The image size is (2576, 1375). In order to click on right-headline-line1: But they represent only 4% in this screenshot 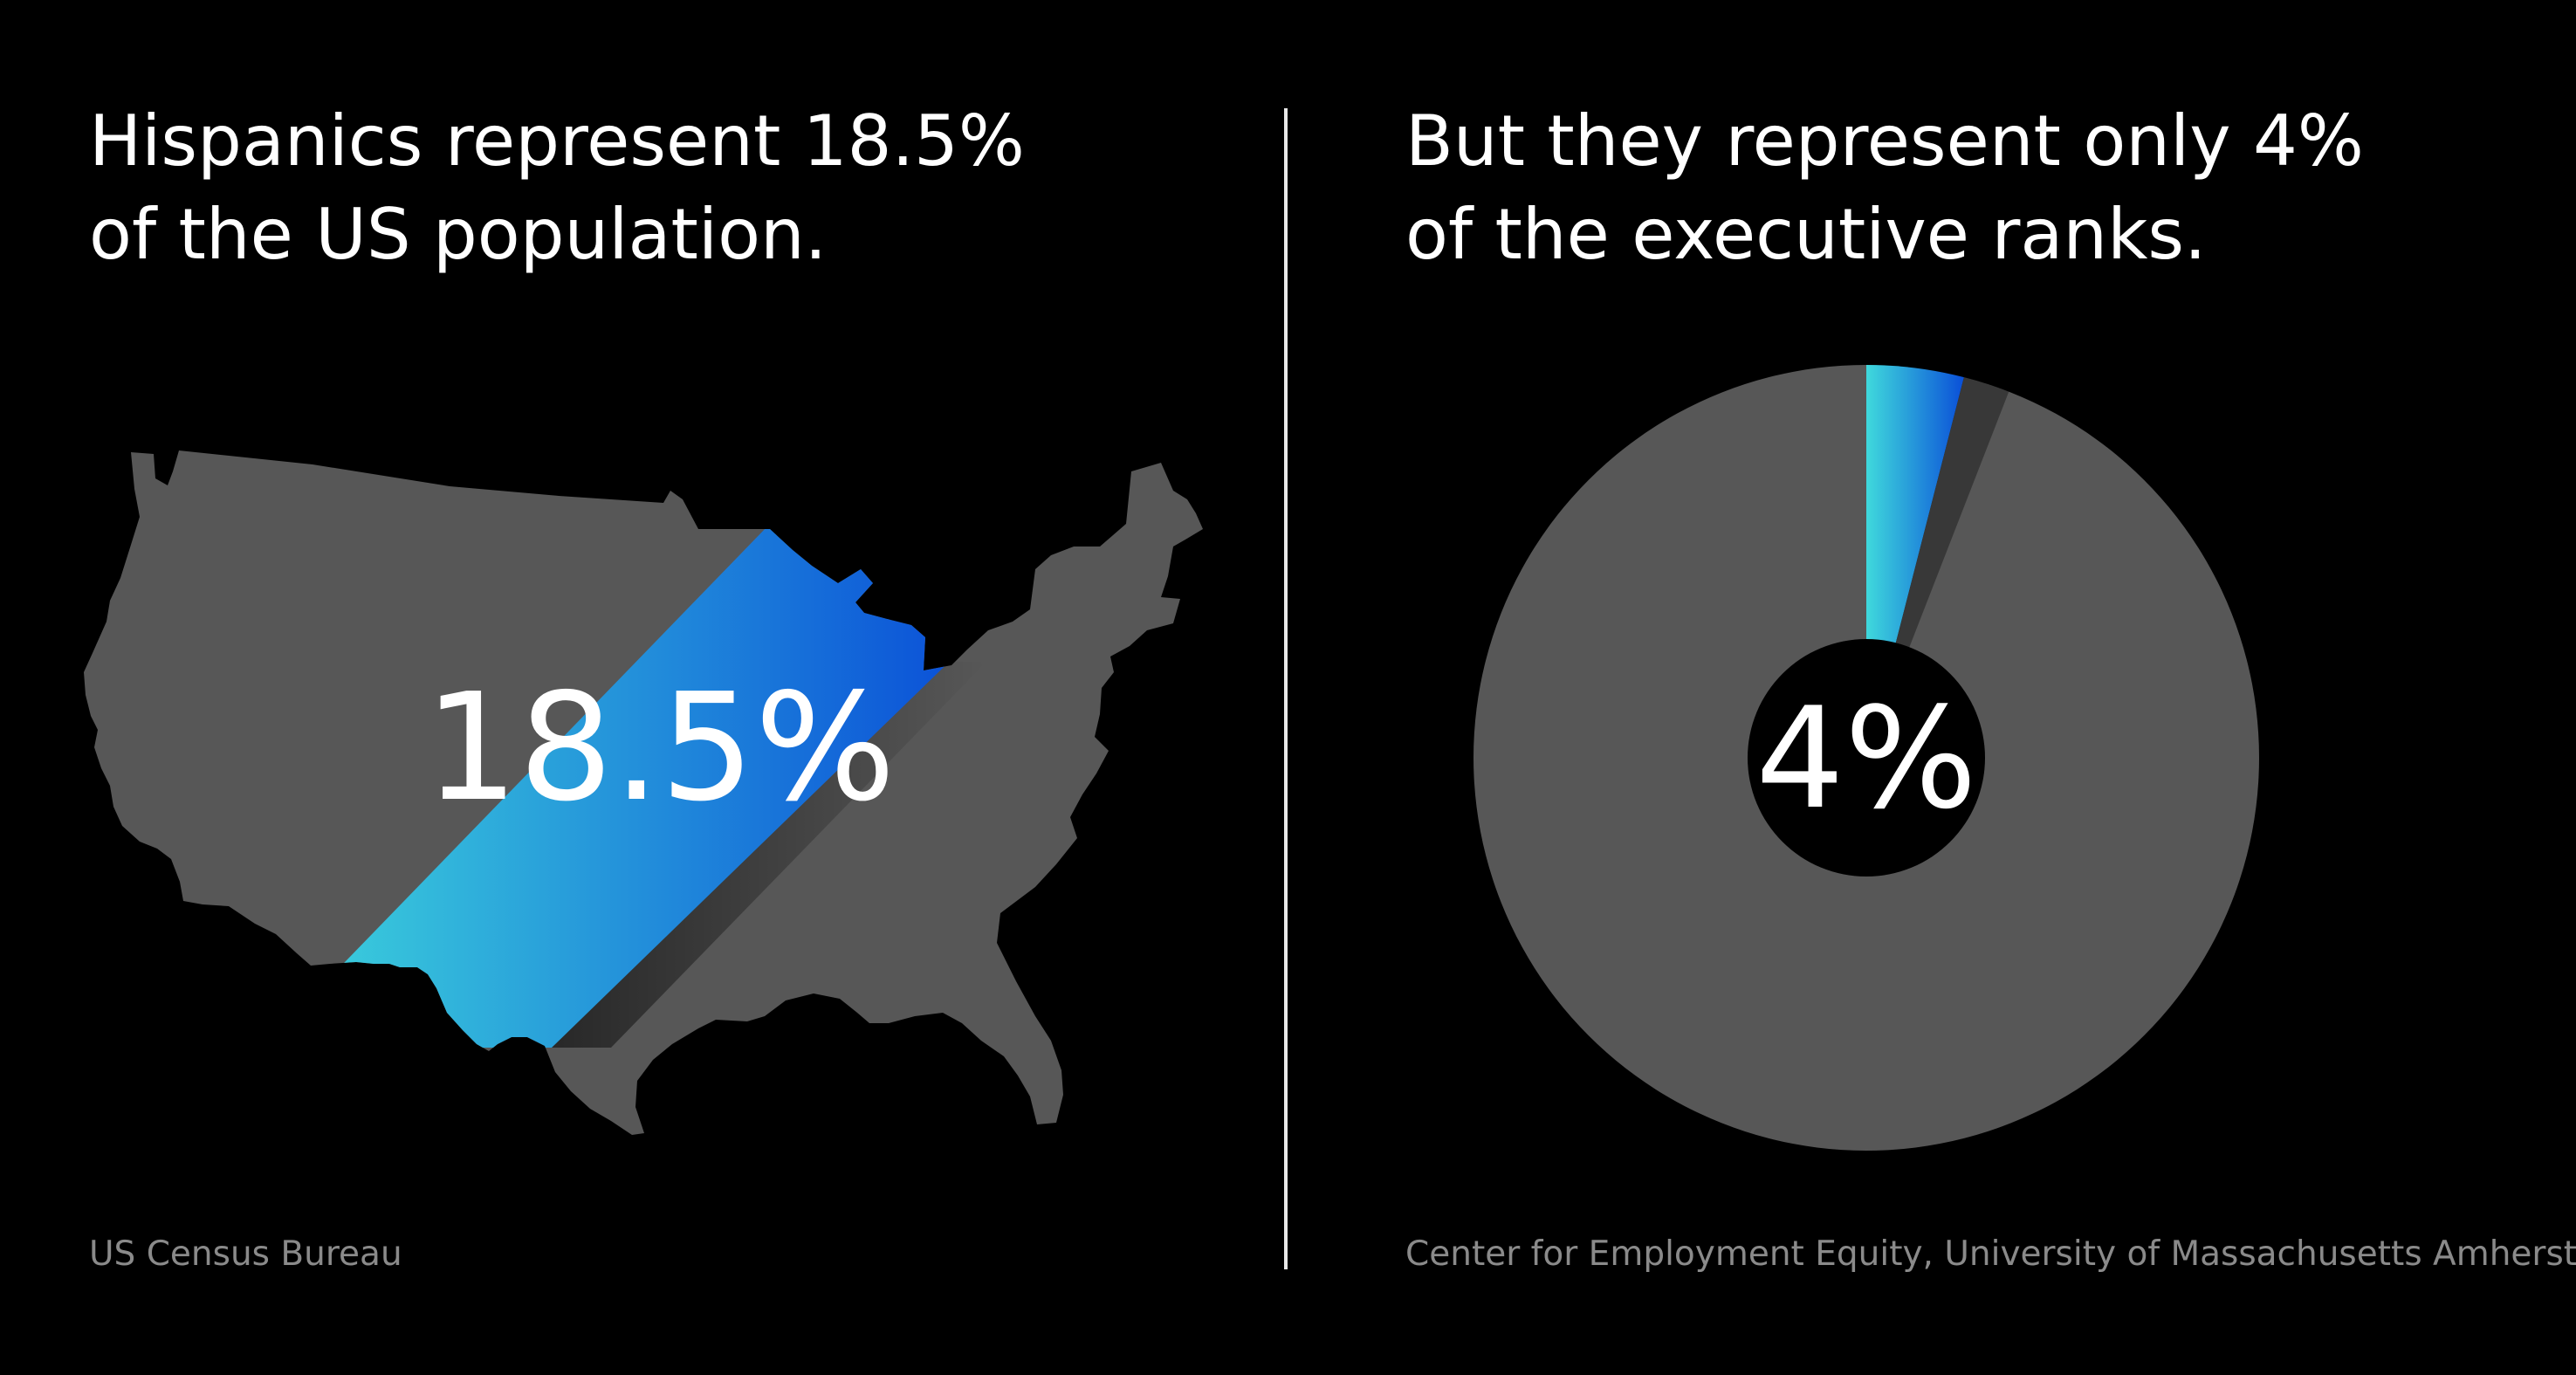, I will do `click(1885, 141)`.